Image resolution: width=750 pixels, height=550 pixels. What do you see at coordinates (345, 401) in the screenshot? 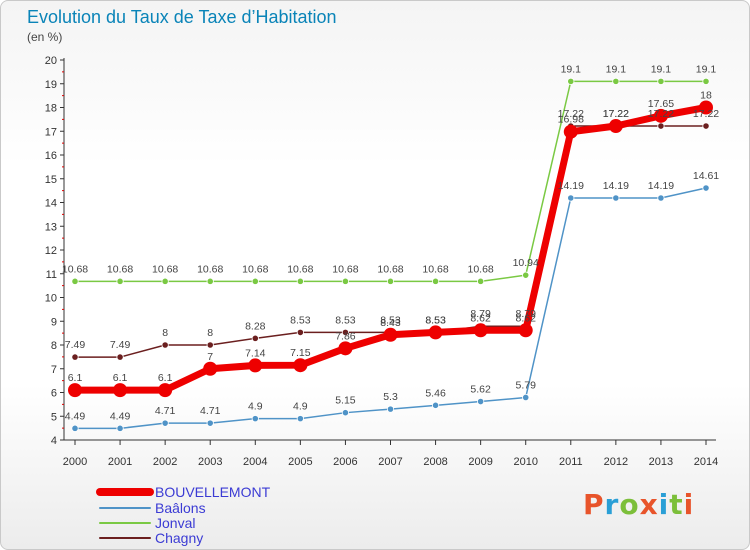
I see `data-label: 5.15` at bounding box center [345, 401].